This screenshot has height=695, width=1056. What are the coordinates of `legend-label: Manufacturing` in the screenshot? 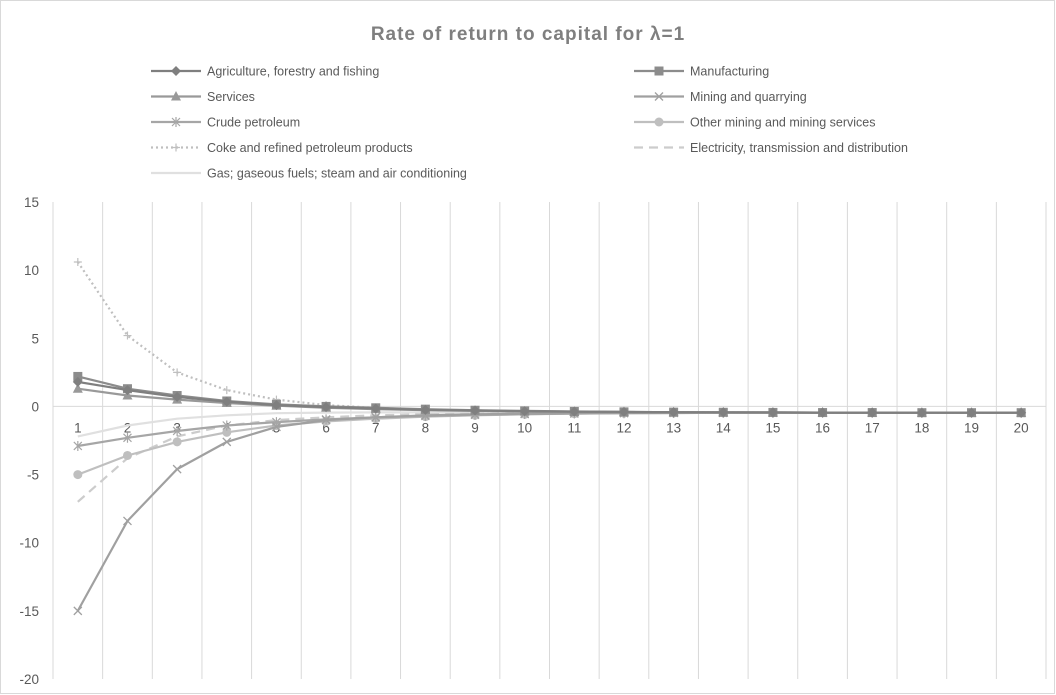 It's located at (729, 72).